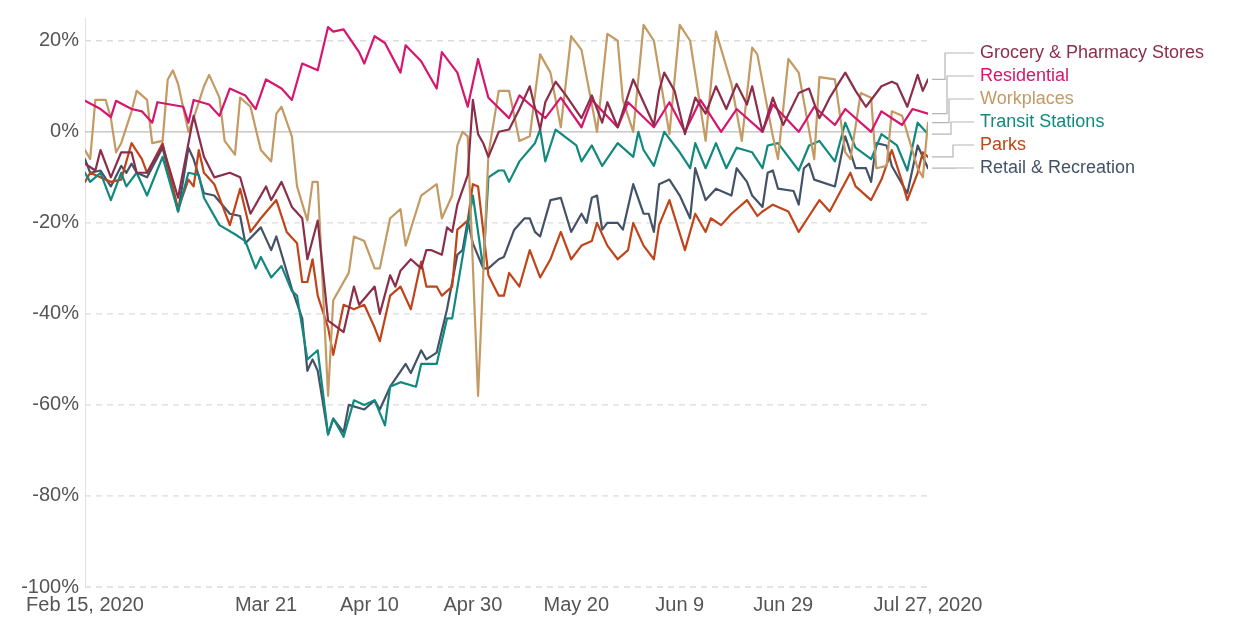 The image size is (1235, 624). What do you see at coordinates (1025, 74) in the screenshot?
I see `text: Residential` at bounding box center [1025, 74].